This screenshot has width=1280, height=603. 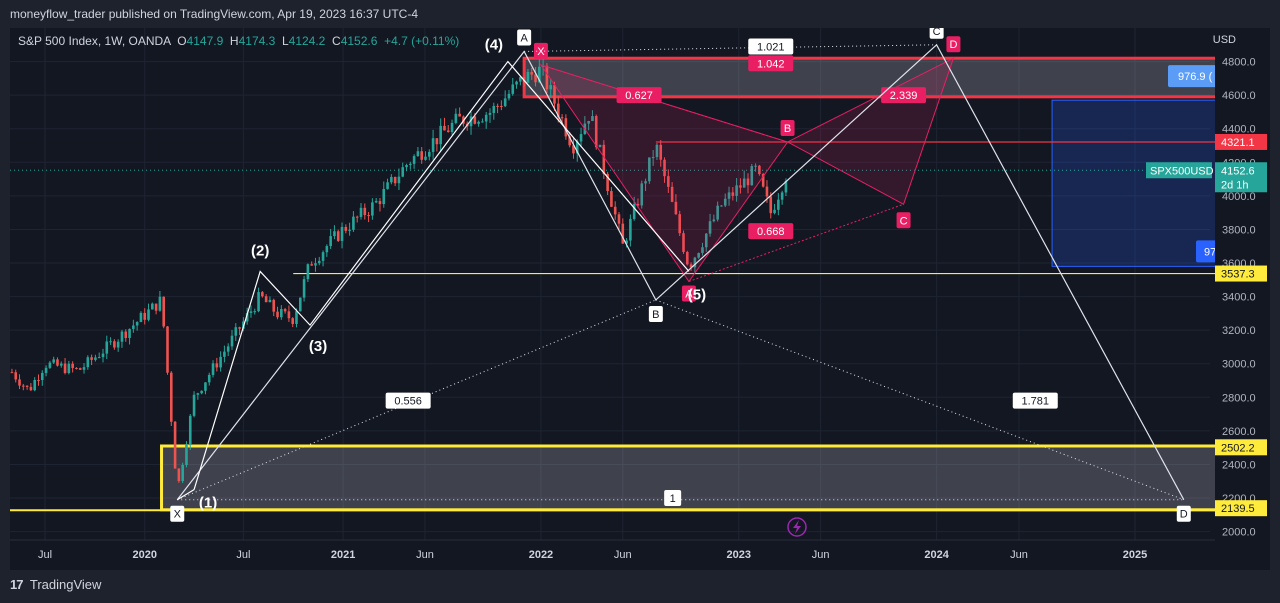 What do you see at coordinates (178, 515) in the screenshot?
I see `white-point-x: X` at bounding box center [178, 515].